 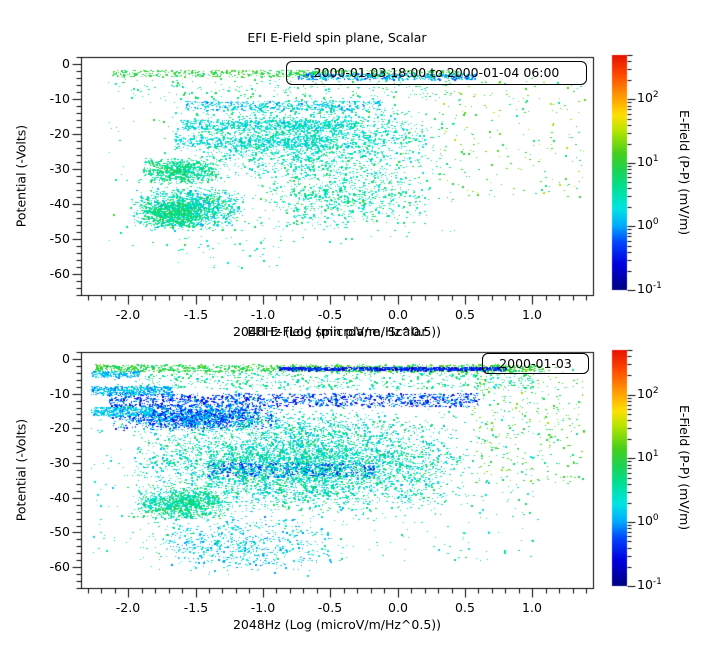 I want to click on plot2-x-tick-label: 0.0, so click(x=398, y=607).